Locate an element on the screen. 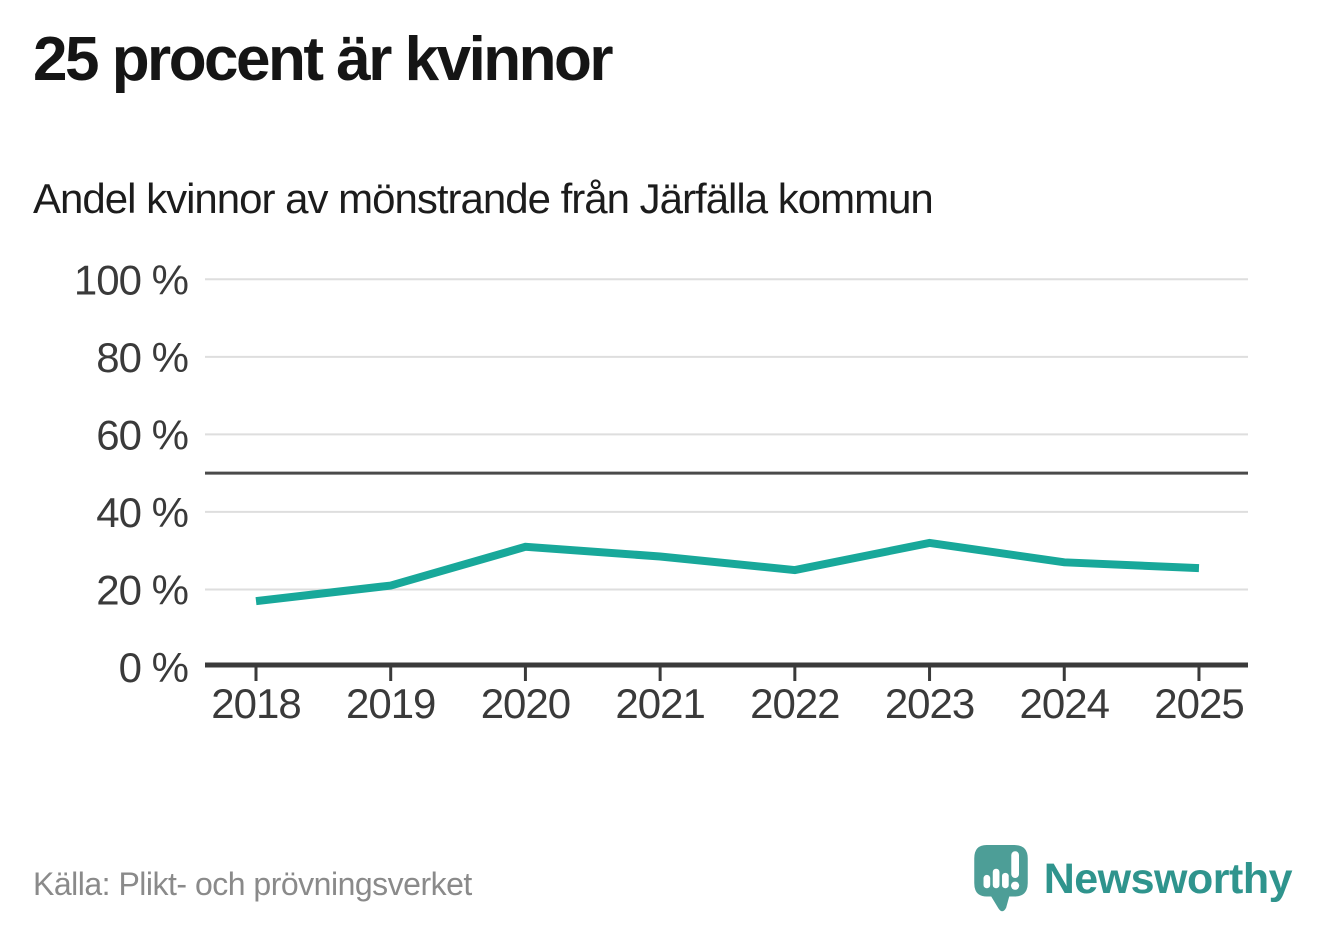 This screenshot has width=1322, height=939. logo-exclamation-dot is located at coordinates (1014, 885).